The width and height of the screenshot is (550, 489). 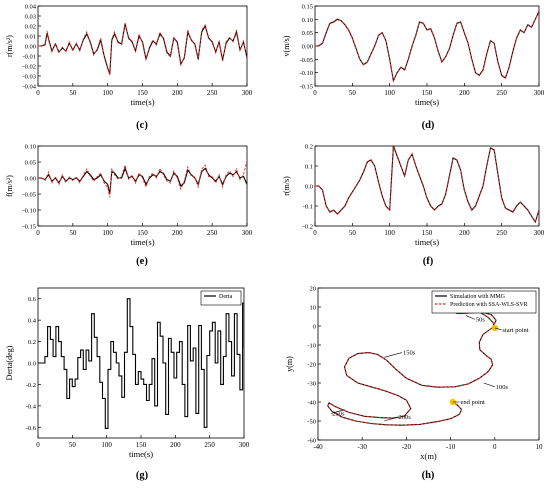 I want to click on point-marker, so click(x=494, y=328).